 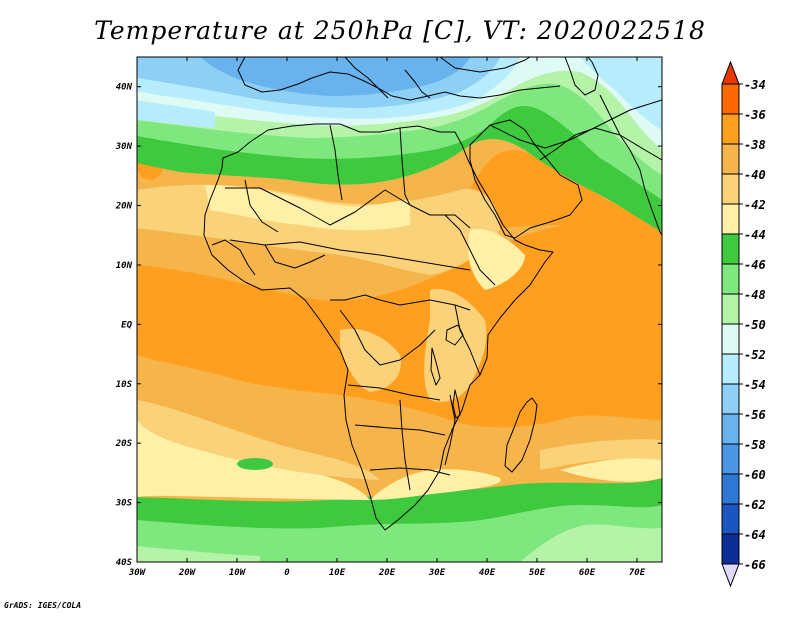 What do you see at coordinates (233, 257) in the screenshot?
I see `border-westafrica` at bounding box center [233, 257].